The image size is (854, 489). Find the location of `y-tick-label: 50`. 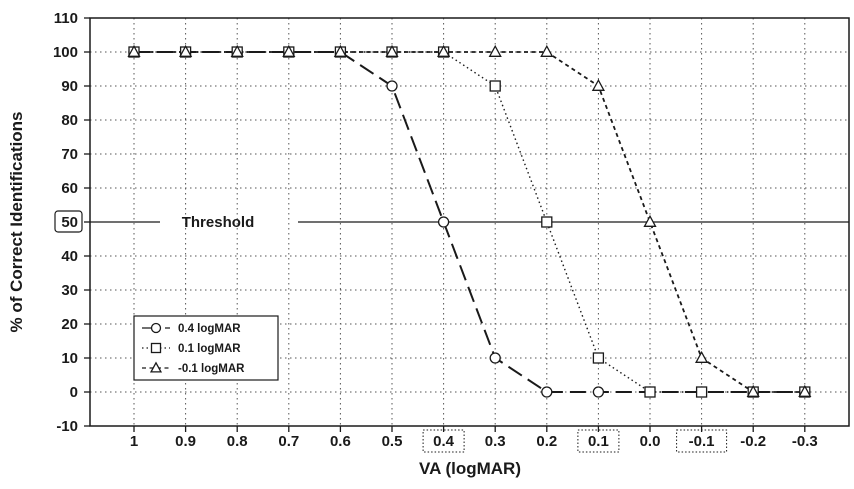

y-tick-label: 50 is located at coordinates (69, 222).